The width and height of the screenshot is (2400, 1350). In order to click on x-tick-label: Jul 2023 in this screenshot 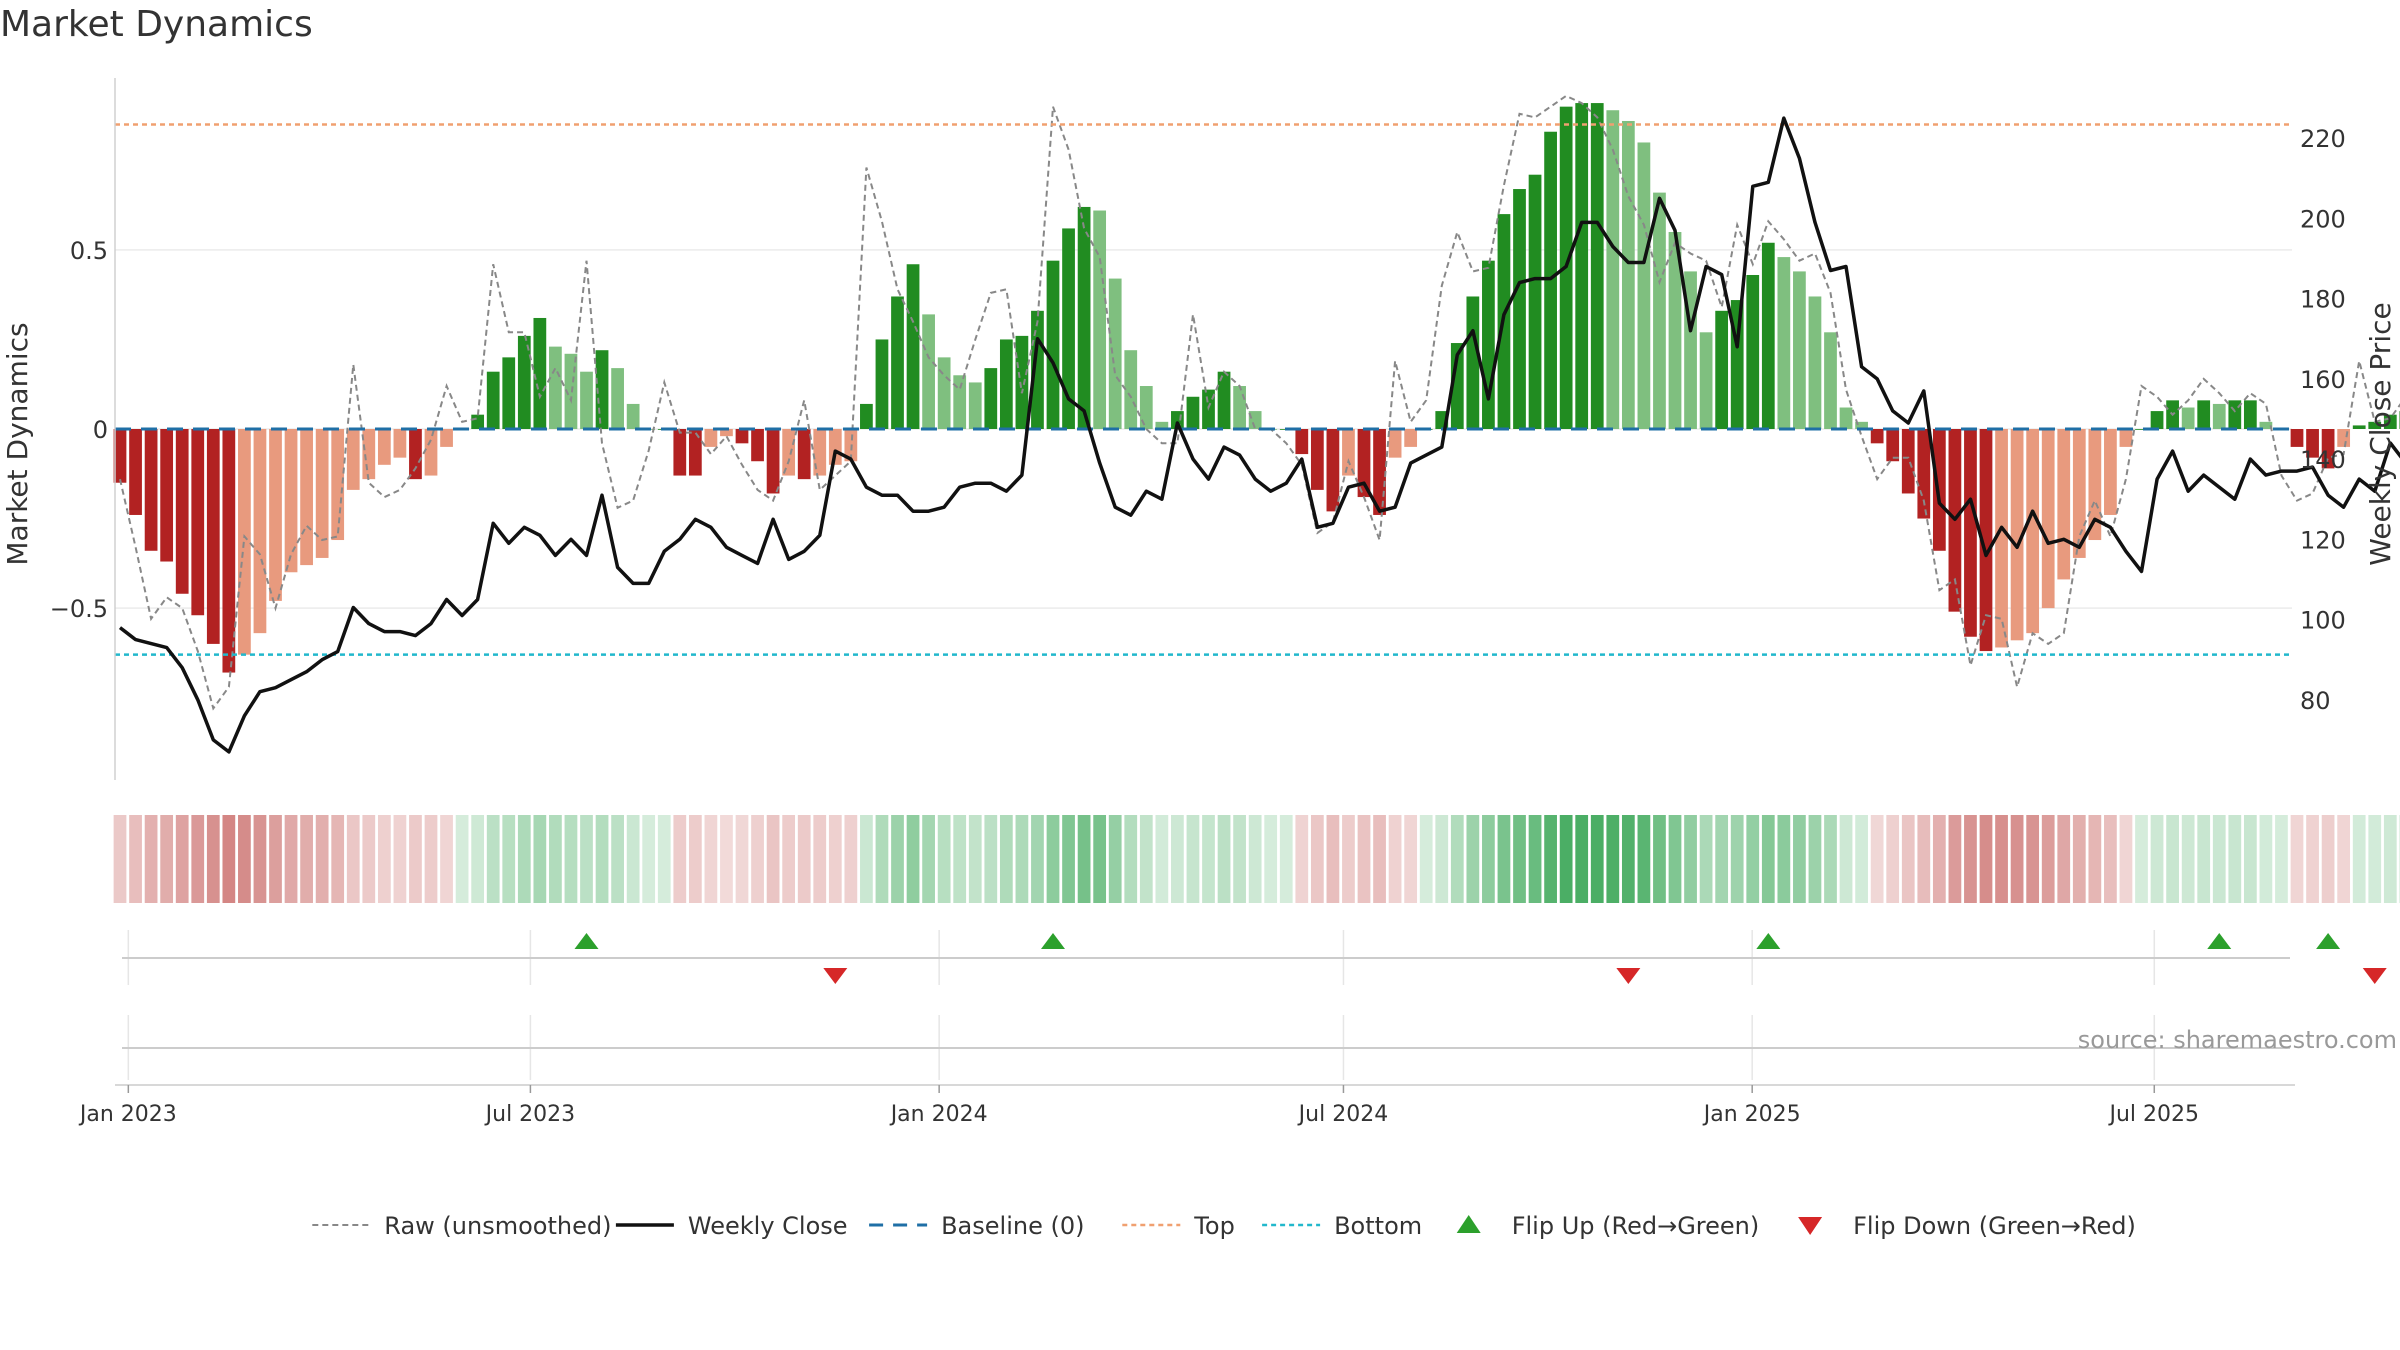, I will do `click(530, 1114)`.